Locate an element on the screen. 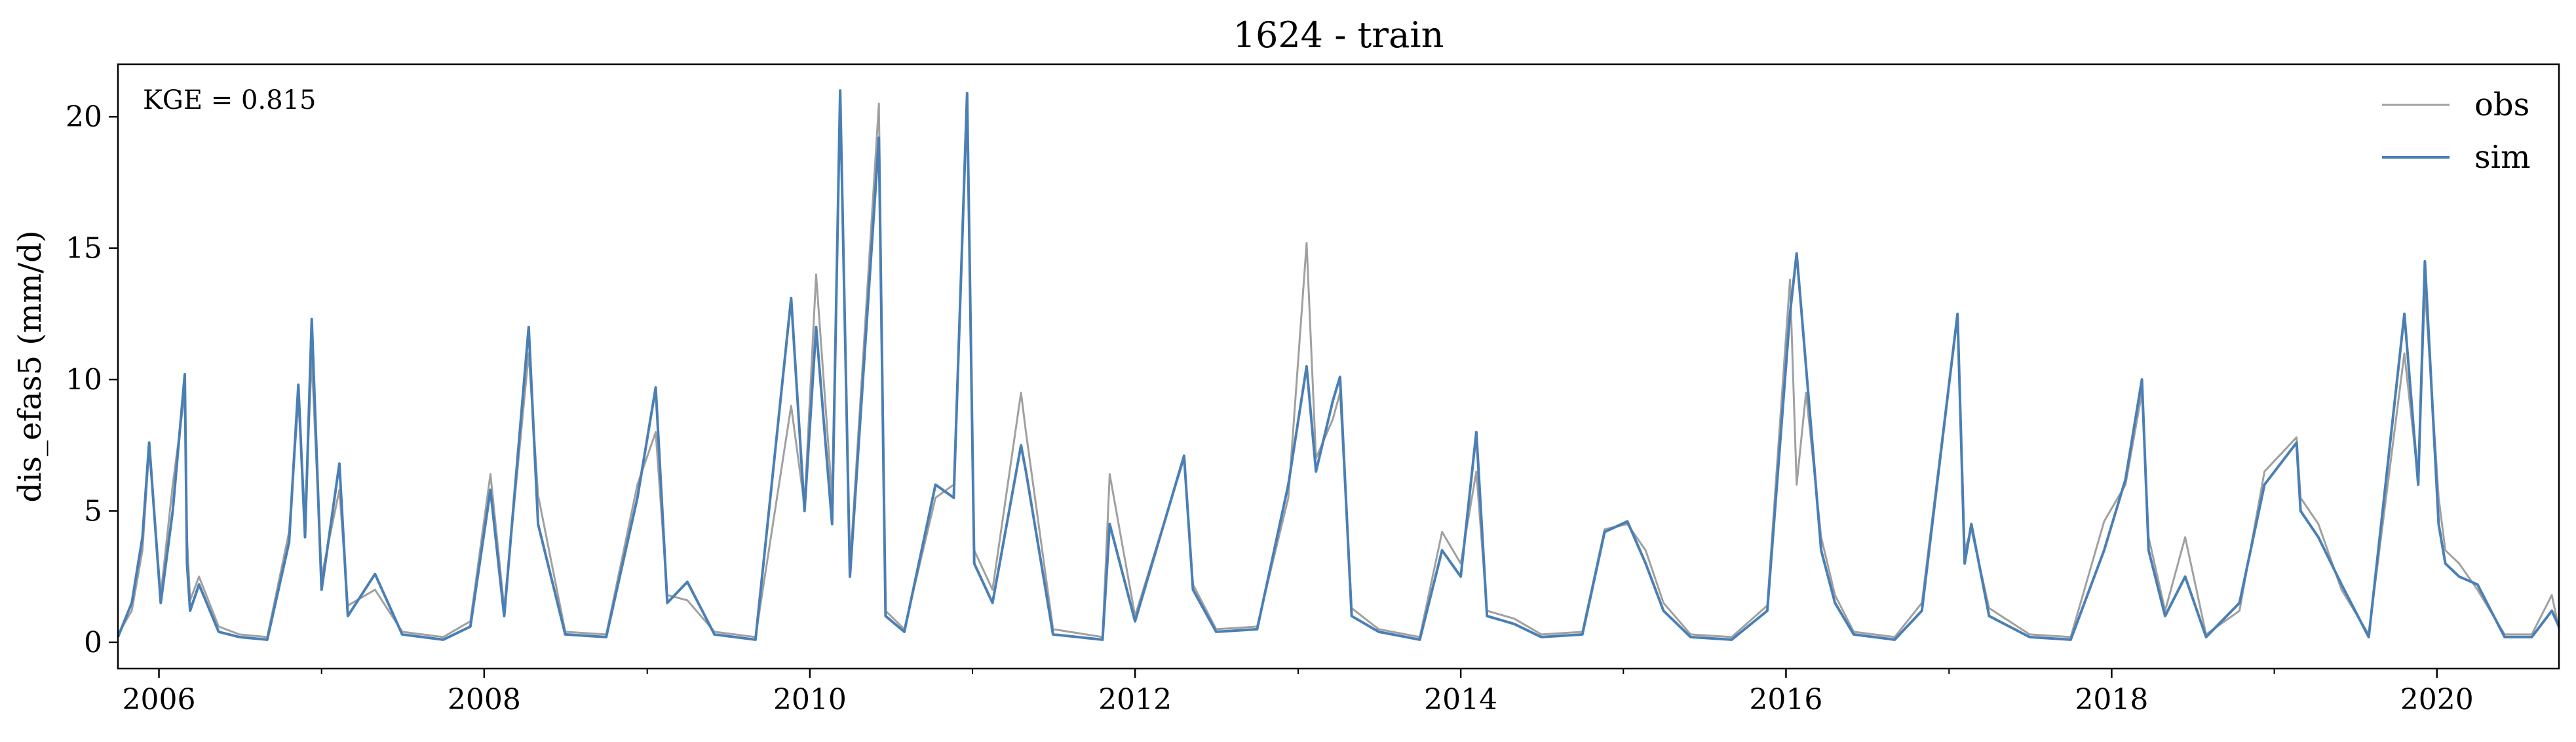 This screenshot has height=742, width=2576. x-tick-label: 2012 is located at coordinates (1135, 699).